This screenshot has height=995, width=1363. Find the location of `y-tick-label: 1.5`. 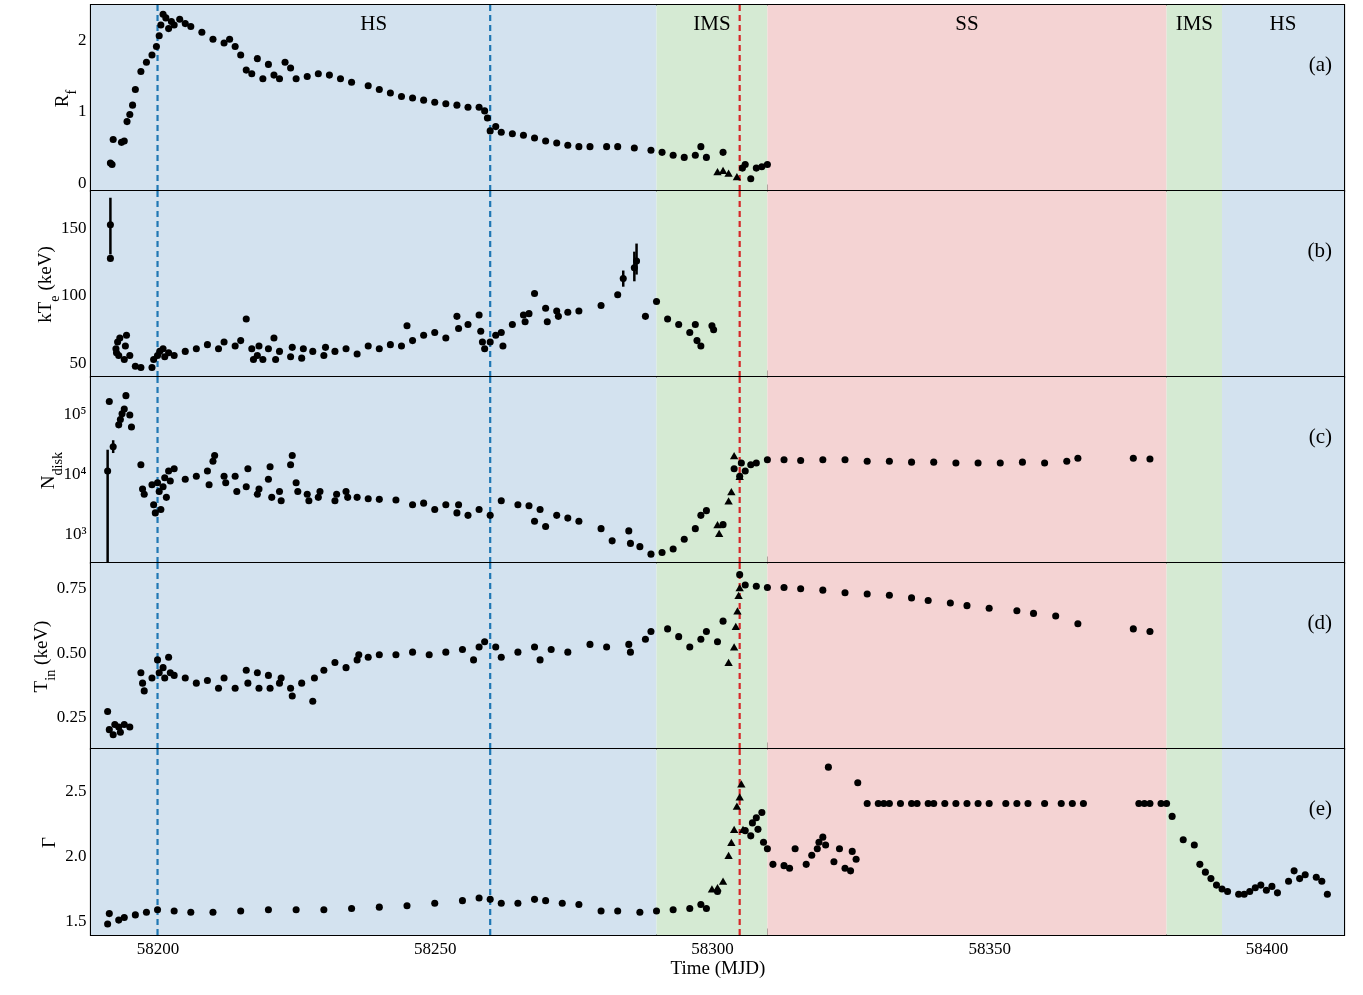

y-tick-label: 1.5 is located at coordinates (76, 920).